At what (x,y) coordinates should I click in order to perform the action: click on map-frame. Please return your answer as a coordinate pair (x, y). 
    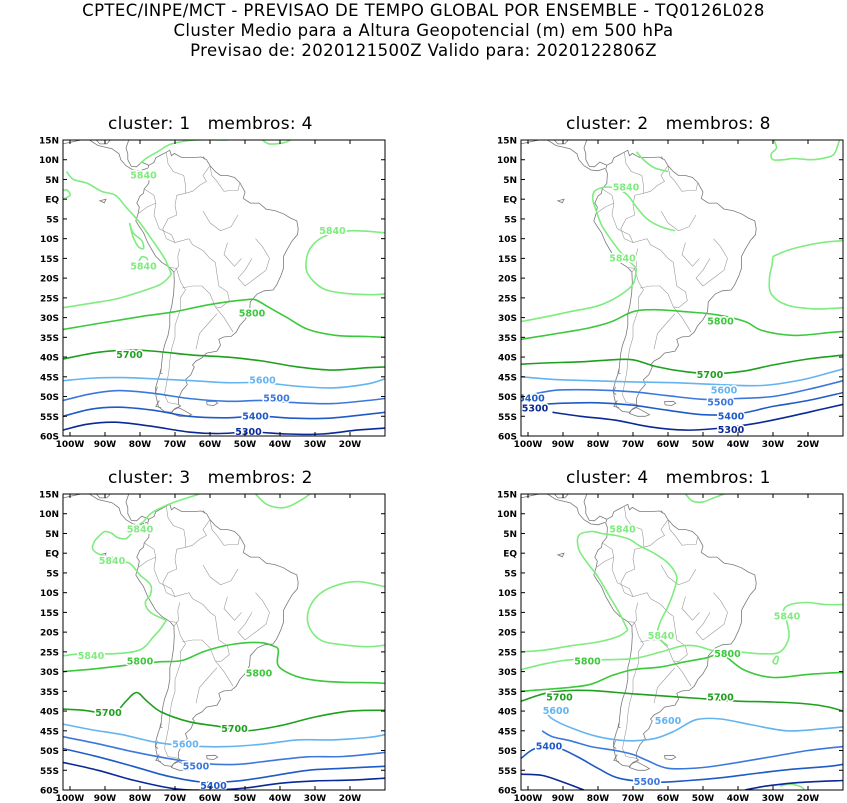
    Looking at the image, I should click on (682, 288).